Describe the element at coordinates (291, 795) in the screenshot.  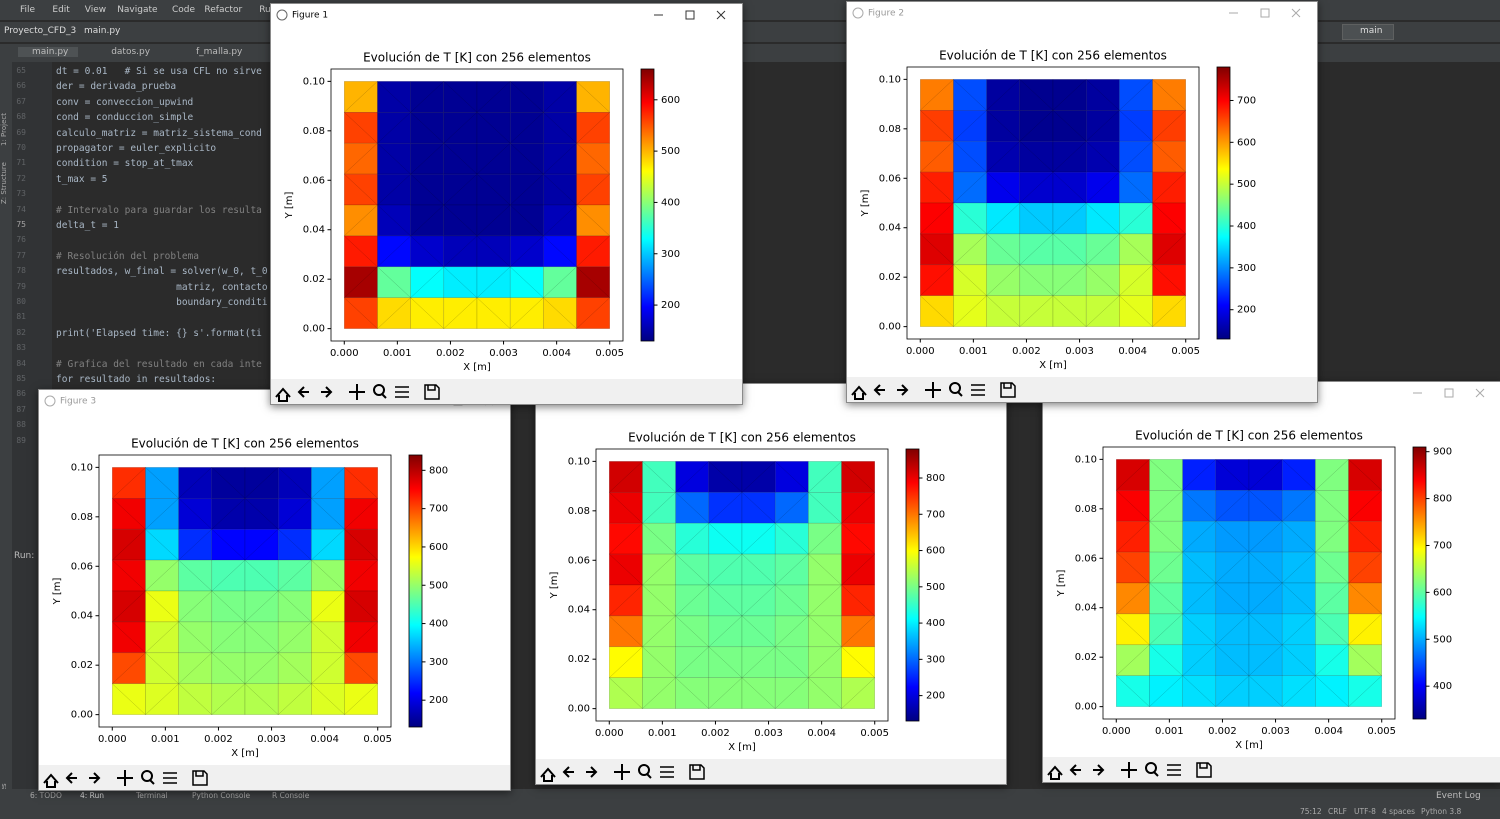
I see `tool-tab: R Console` at that location.